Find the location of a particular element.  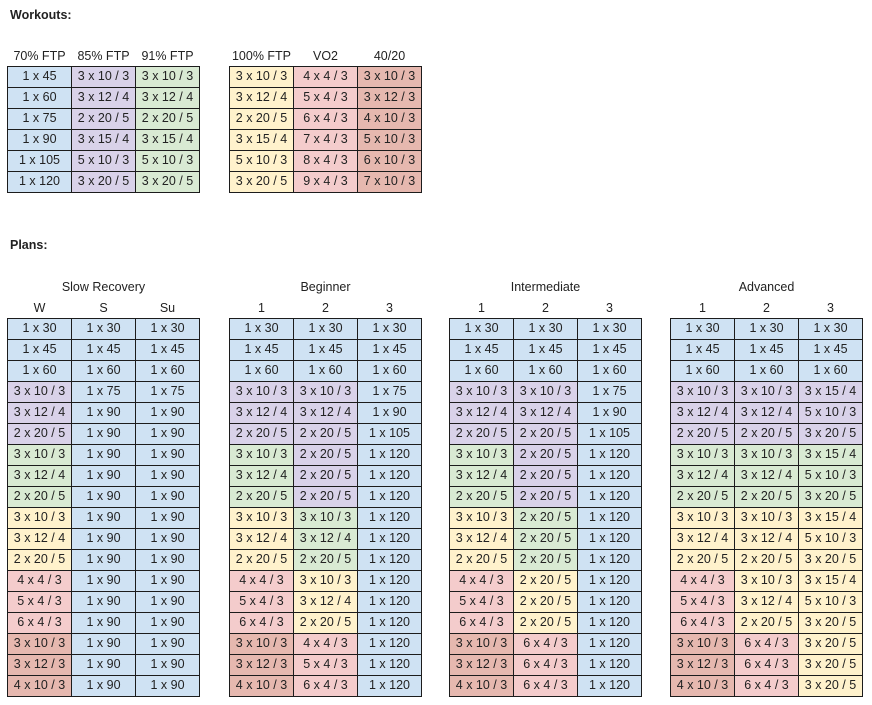

workout-table-2-cell: 3 x 15 / 4 is located at coordinates (261, 140).